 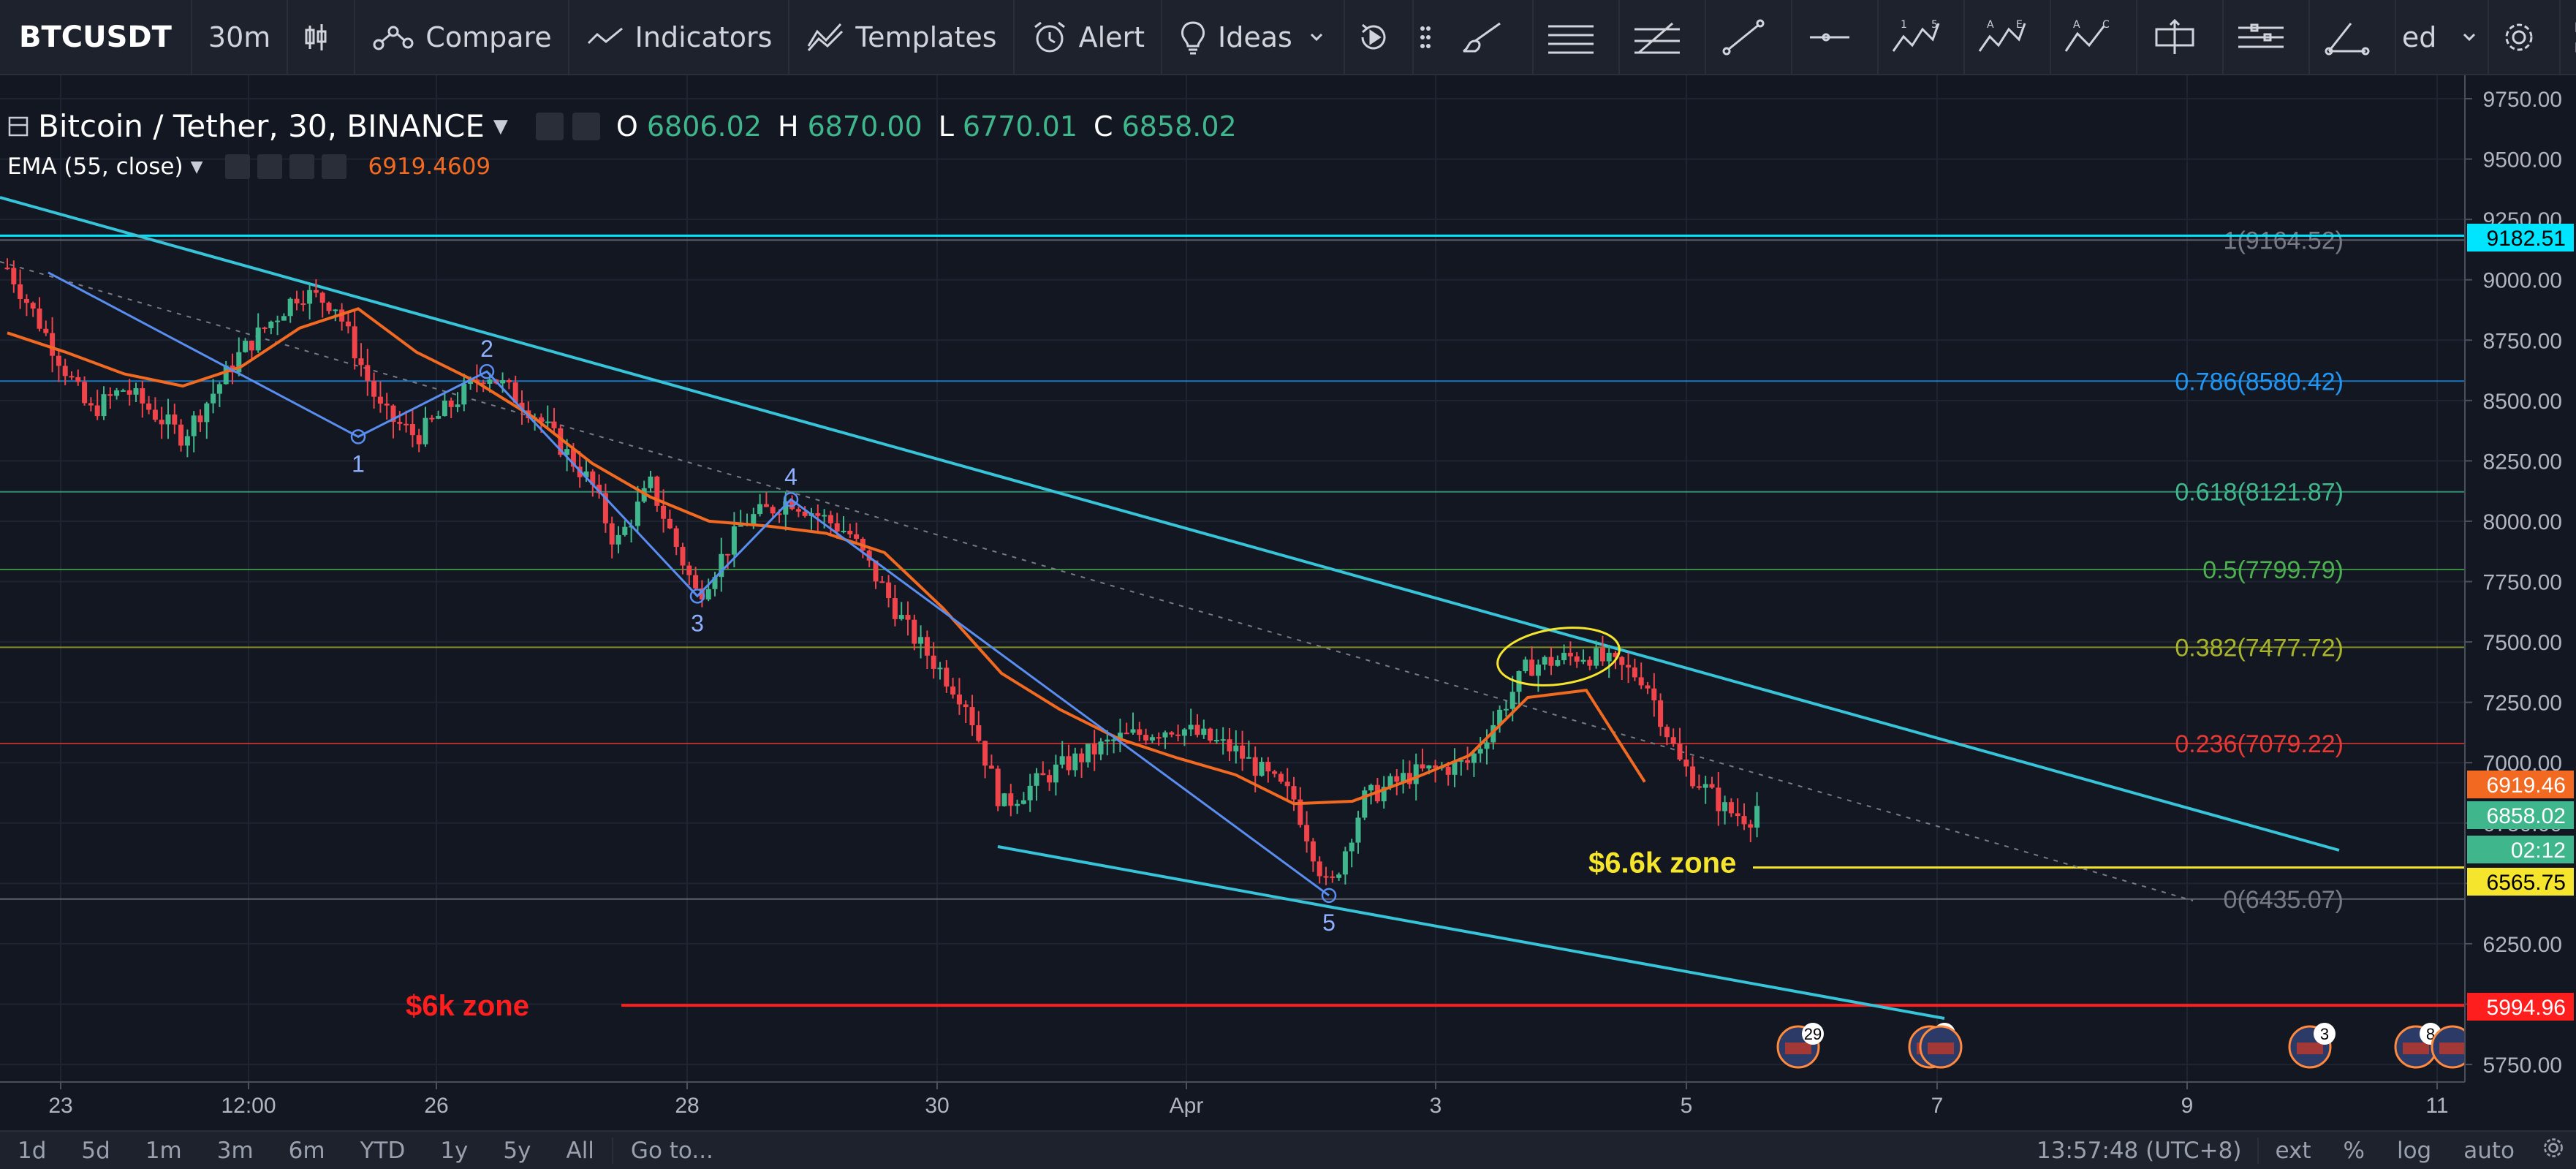 What do you see at coordinates (2414, 1150) in the screenshot?
I see `log-toggle: log` at bounding box center [2414, 1150].